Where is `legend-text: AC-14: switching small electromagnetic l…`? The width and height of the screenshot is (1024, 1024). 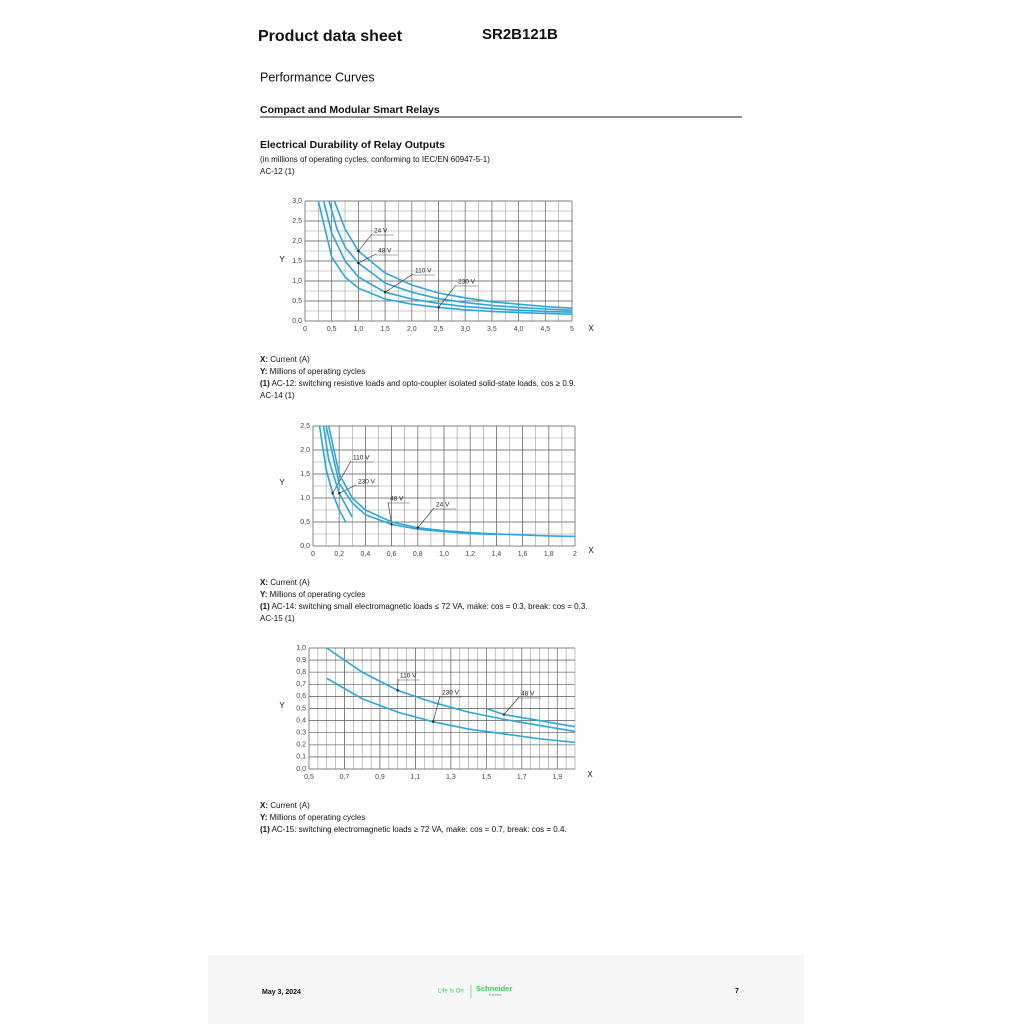 legend-text: AC-14: switching small electromagnetic l… is located at coordinates (429, 606).